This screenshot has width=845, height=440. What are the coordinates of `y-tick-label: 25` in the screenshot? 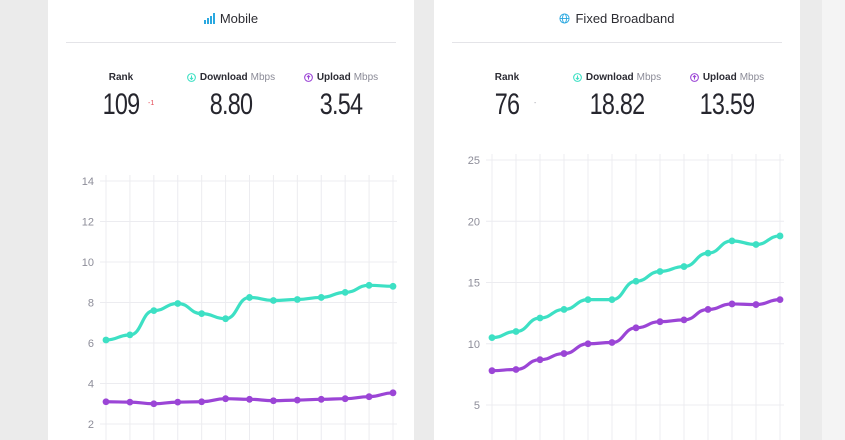 It's located at (474, 161).